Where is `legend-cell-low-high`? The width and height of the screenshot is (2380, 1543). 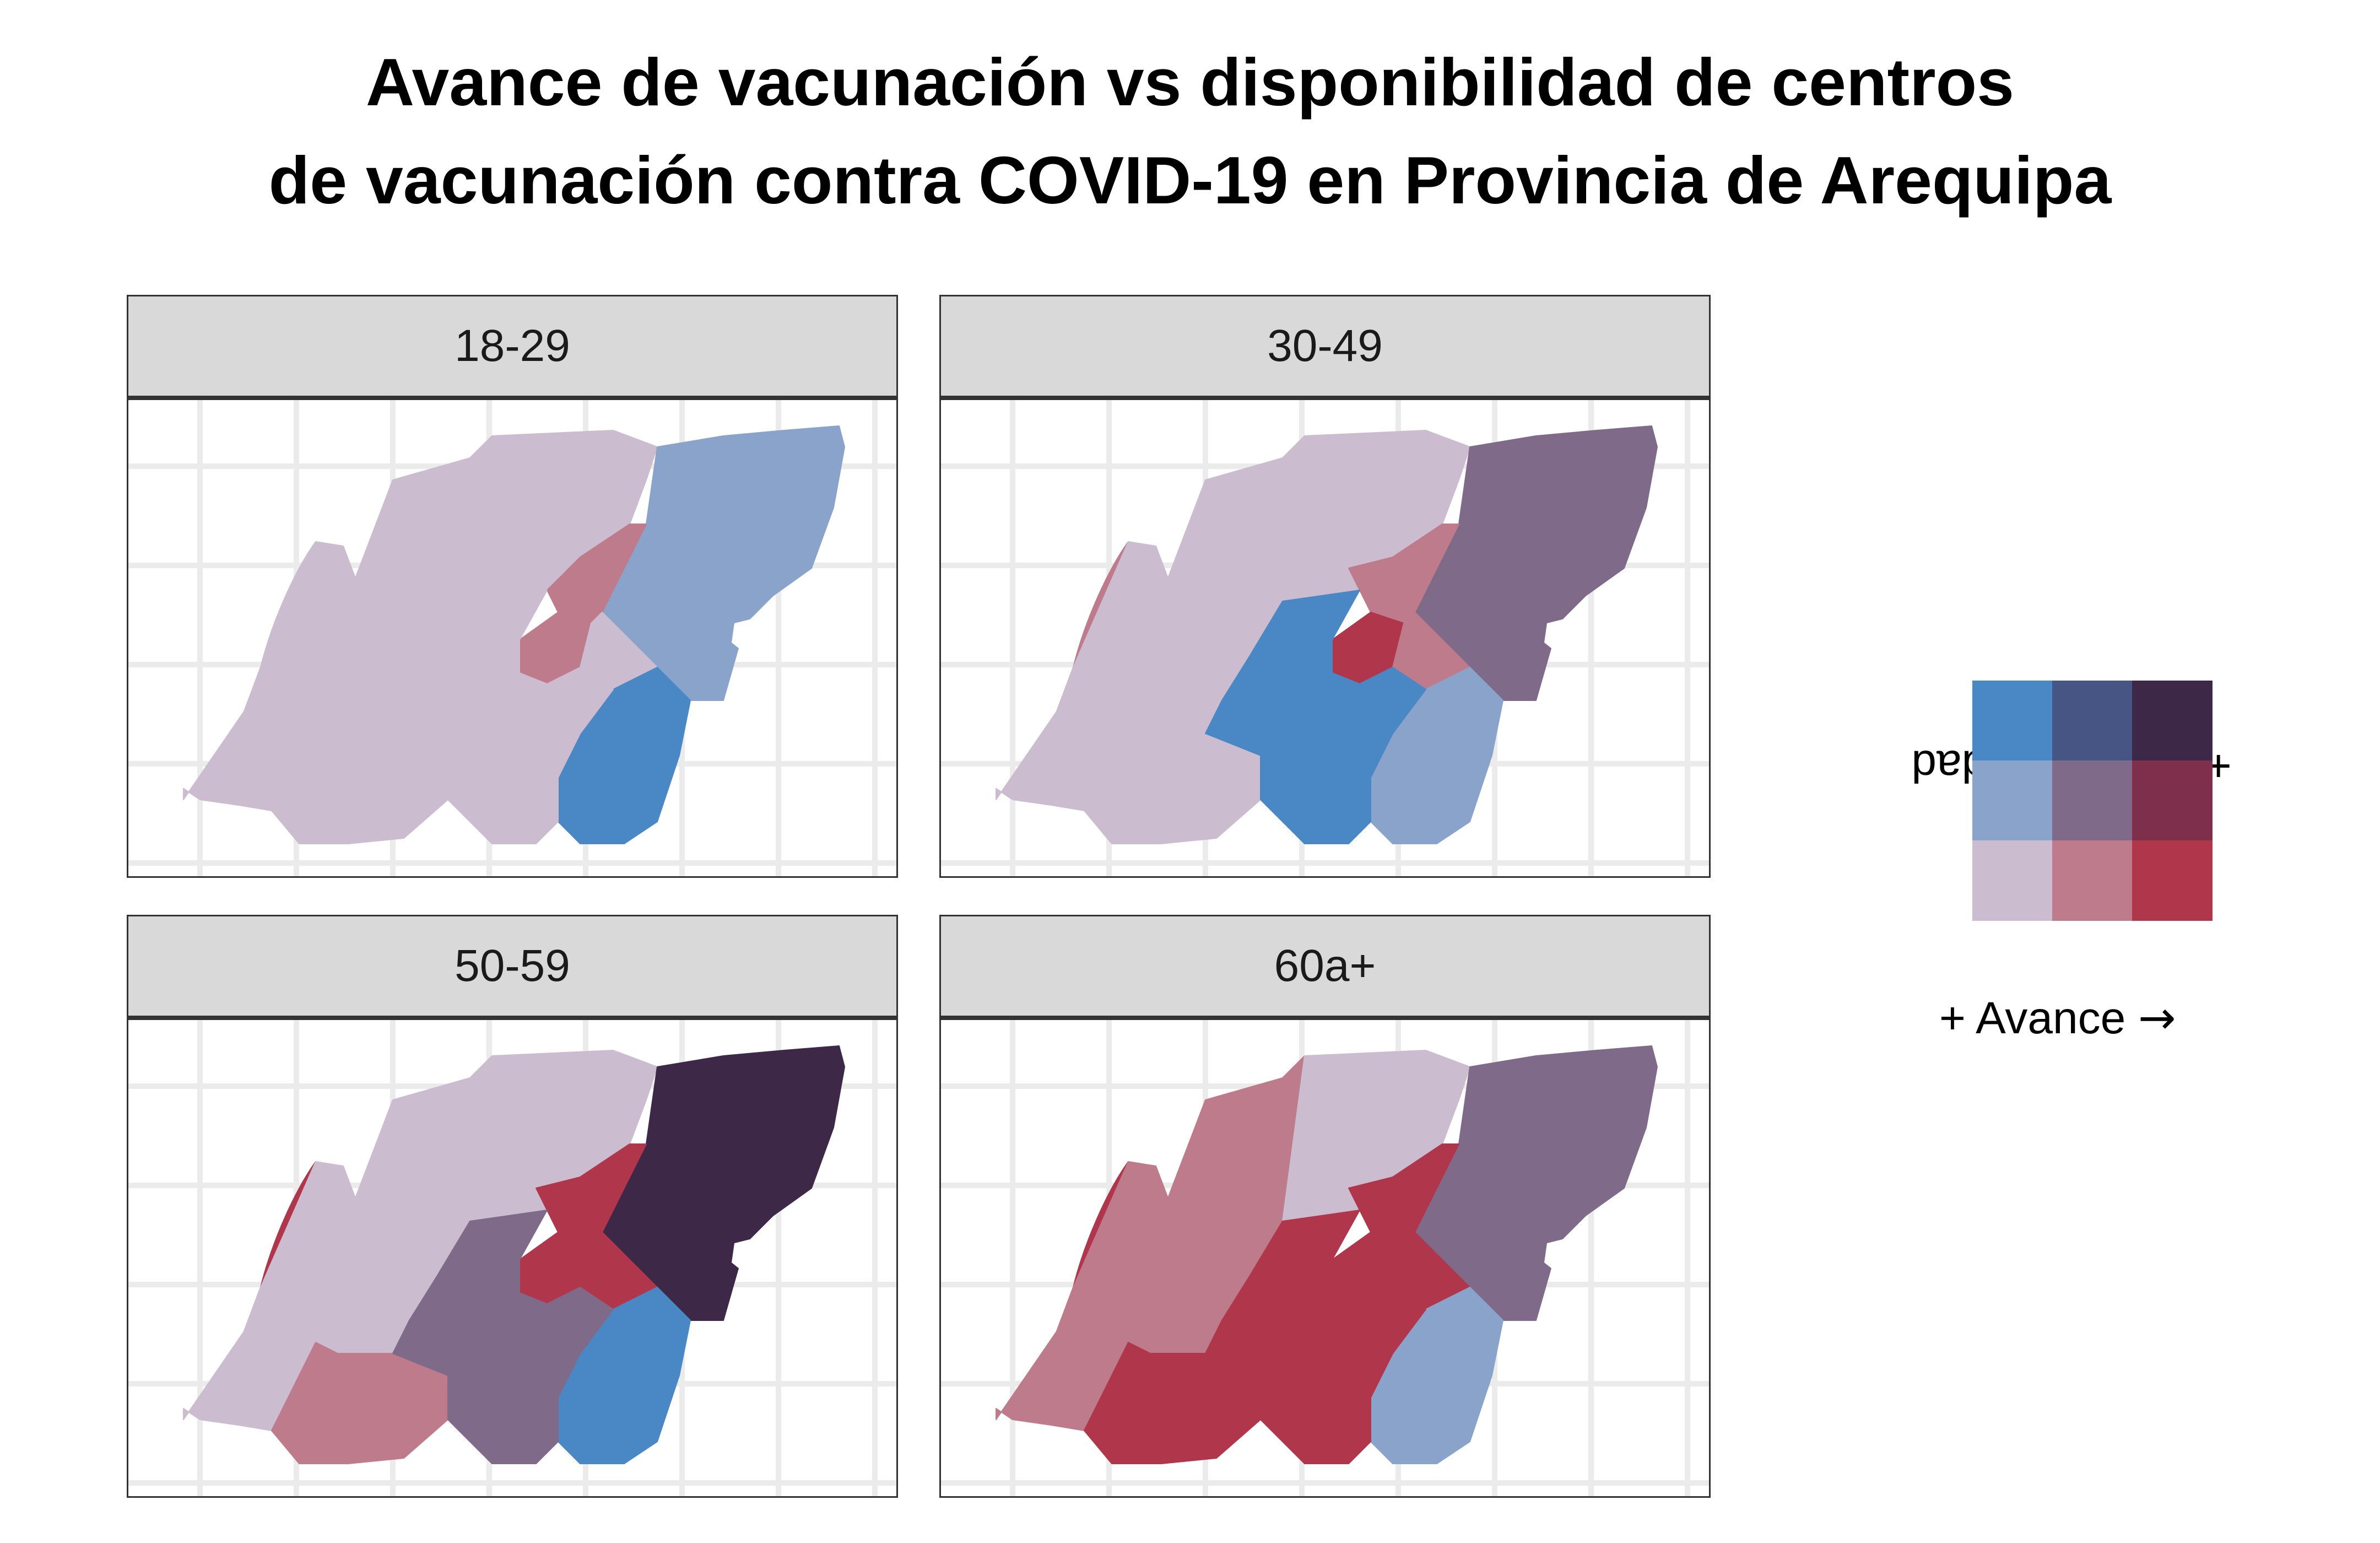 legend-cell-low-high is located at coordinates (2012, 721).